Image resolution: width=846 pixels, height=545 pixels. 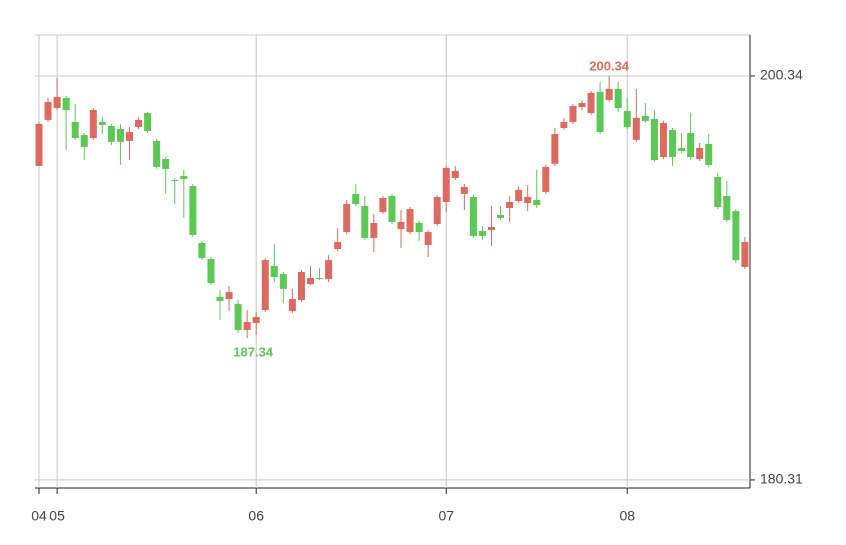 I want to click on x-tick-label: 05, so click(x=57, y=516).